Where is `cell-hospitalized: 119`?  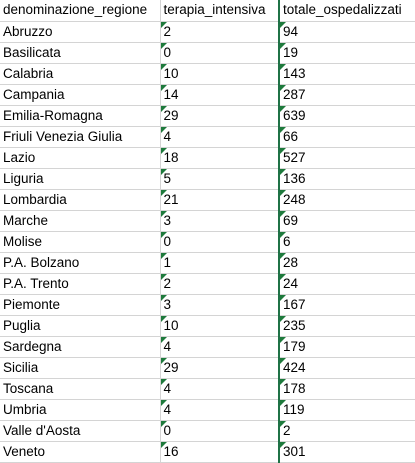 cell-hospitalized: 119 is located at coordinates (347, 410).